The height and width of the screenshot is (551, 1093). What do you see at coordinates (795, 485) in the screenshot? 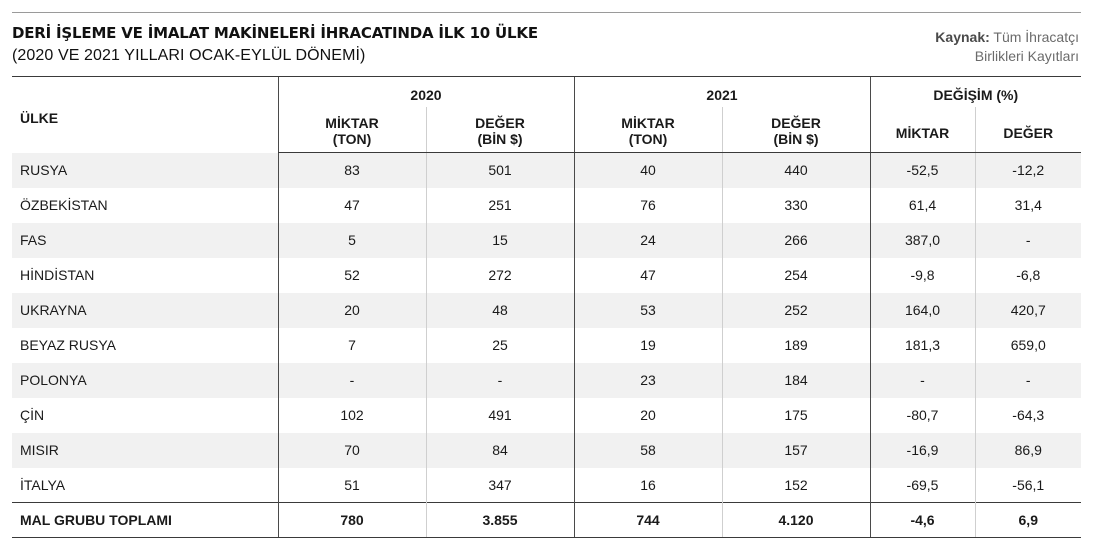
I see `cell-val-2021: 152` at bounding box center [795, 485].